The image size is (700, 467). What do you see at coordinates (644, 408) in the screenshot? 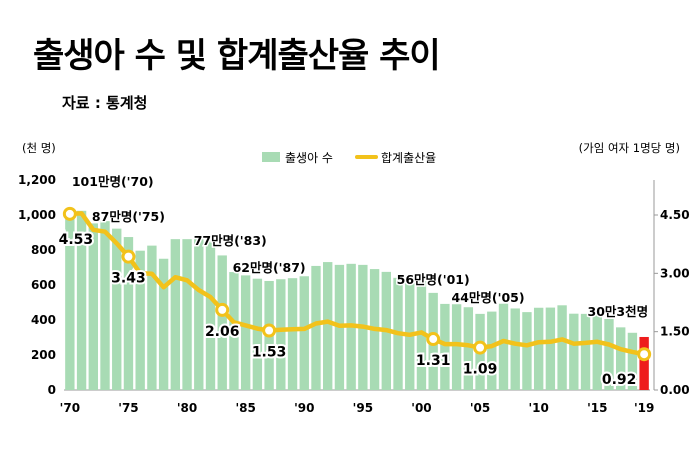
I see `x-tick-label: '19` at bounding box center [644, 408].